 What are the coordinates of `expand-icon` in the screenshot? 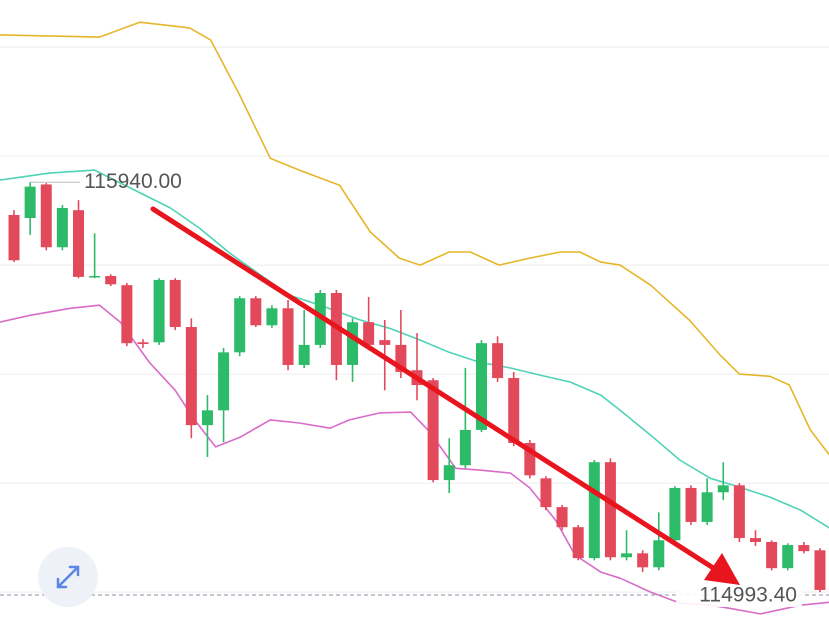 It's located at (68, 577).